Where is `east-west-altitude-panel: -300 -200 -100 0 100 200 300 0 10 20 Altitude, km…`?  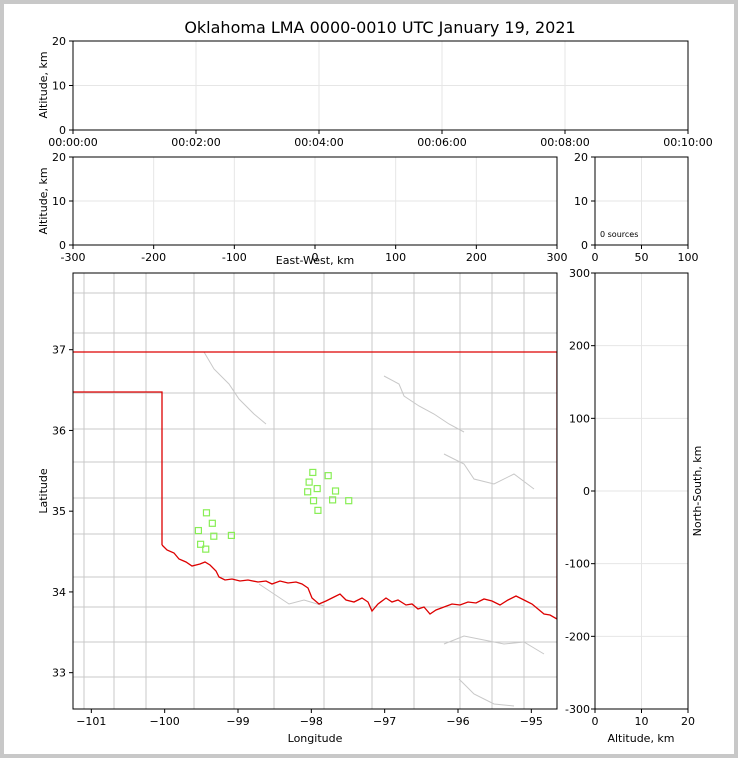 east-west-altitude-panel: -300 -200 -100 0 100 200 300 0 10 20 Altitude, km… is located at coordinates (302, 209).